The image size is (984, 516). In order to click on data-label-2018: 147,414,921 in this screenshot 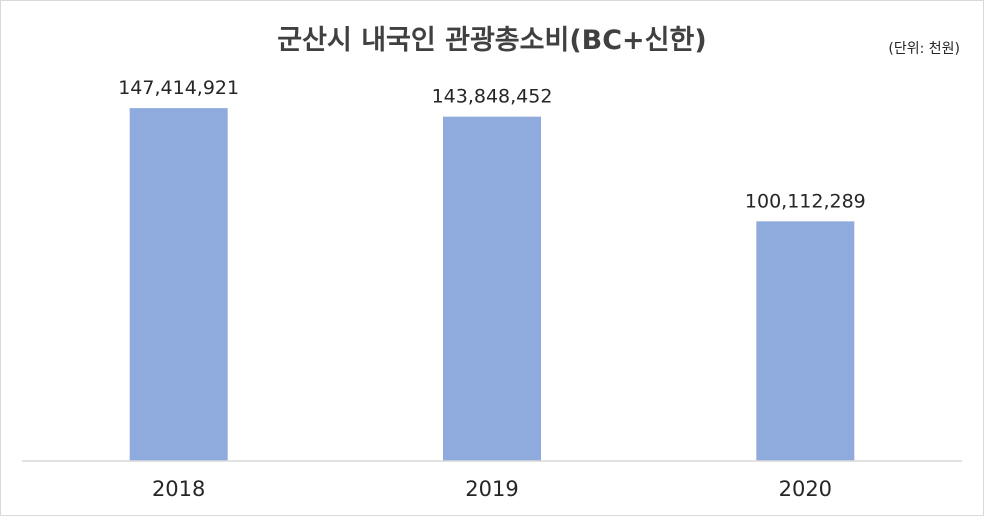, I will do `click(178, 88)`.